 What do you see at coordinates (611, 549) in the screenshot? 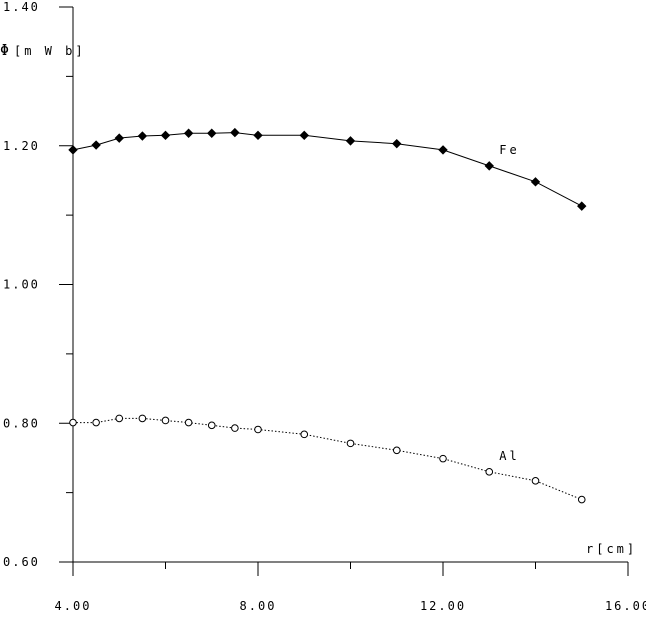
I see `x-axis-label: r[cm]` at bounding box center [611, 549].